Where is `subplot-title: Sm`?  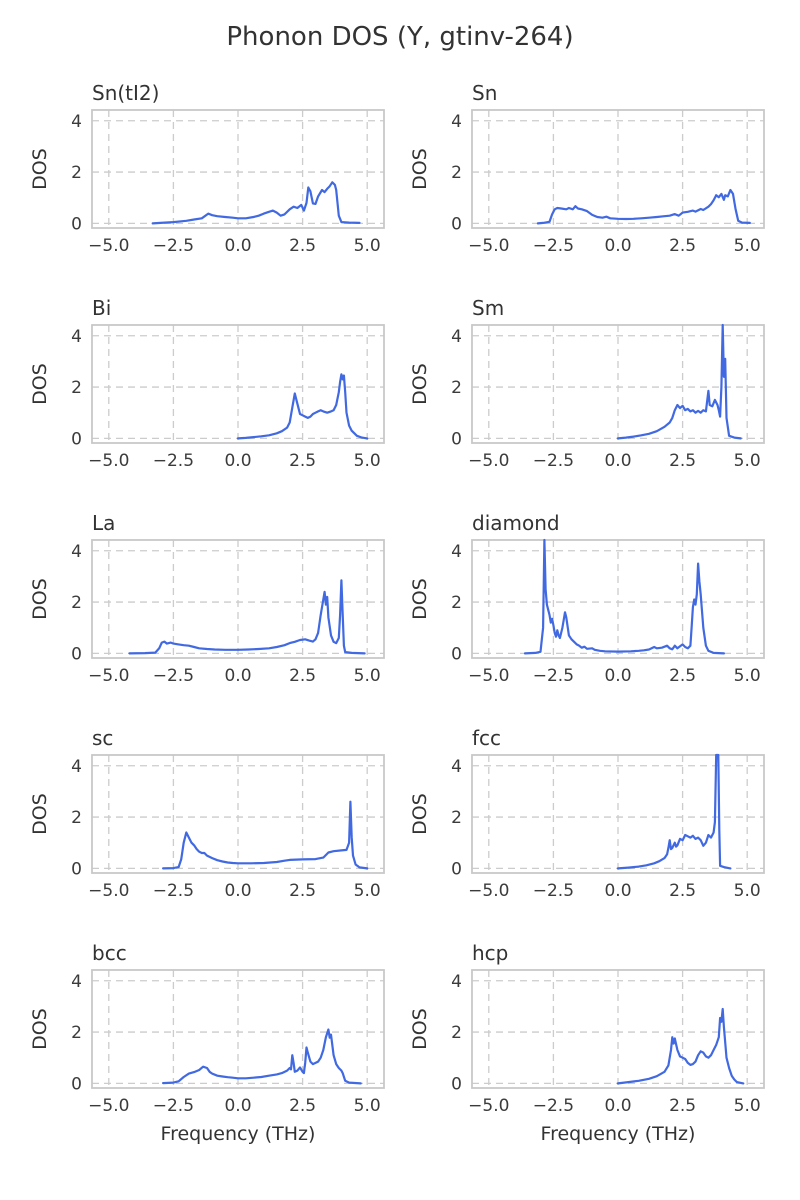 subplot-title: Sm is located at coordinates (488, 308).